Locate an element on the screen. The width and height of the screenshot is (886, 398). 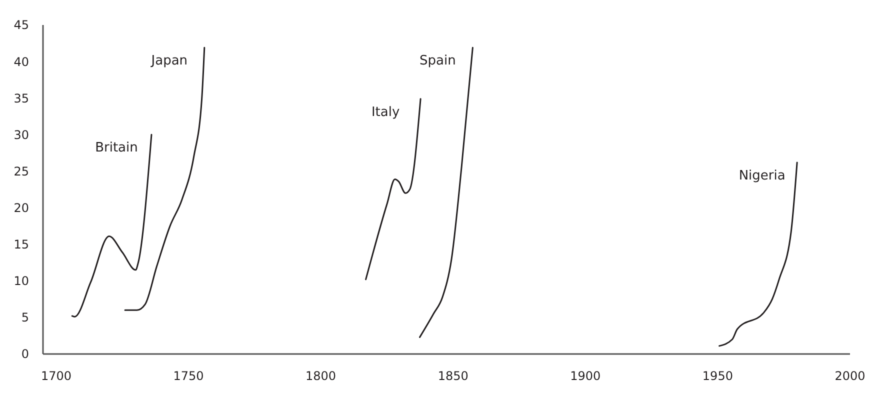
y-tick-label: 25 is located at coordinates (21, 171).